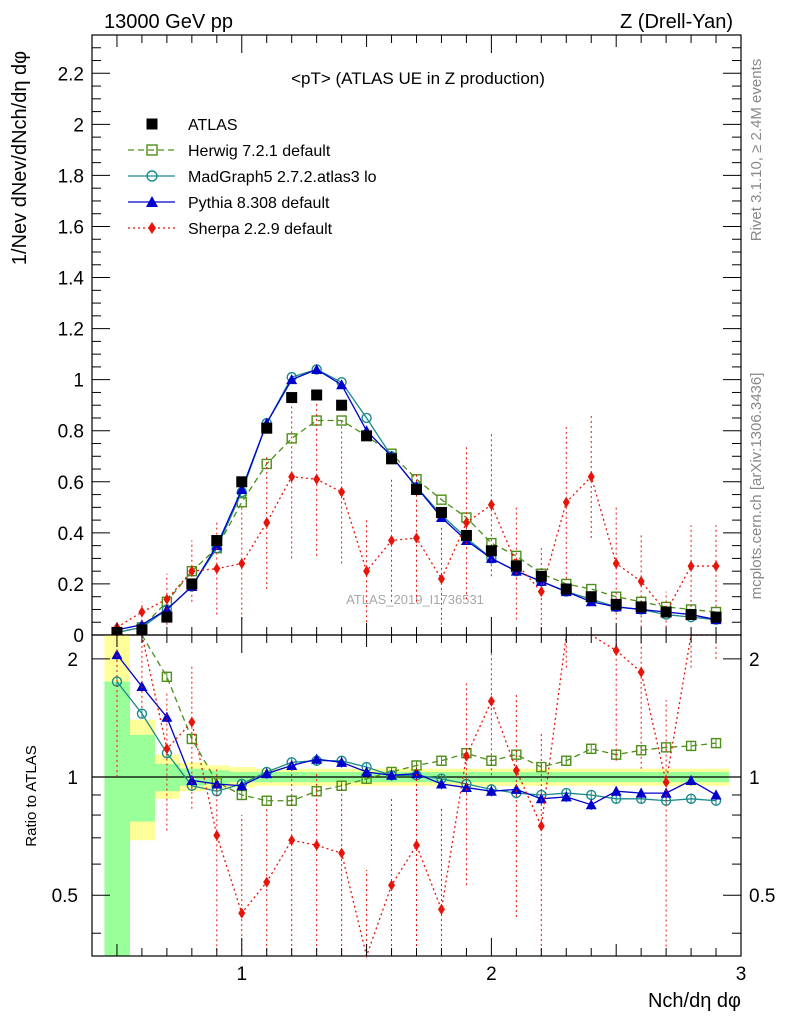  Describe the element at coordinates (213, 125) in the screenshot. I see `legend-label: ATLAS` at that location.